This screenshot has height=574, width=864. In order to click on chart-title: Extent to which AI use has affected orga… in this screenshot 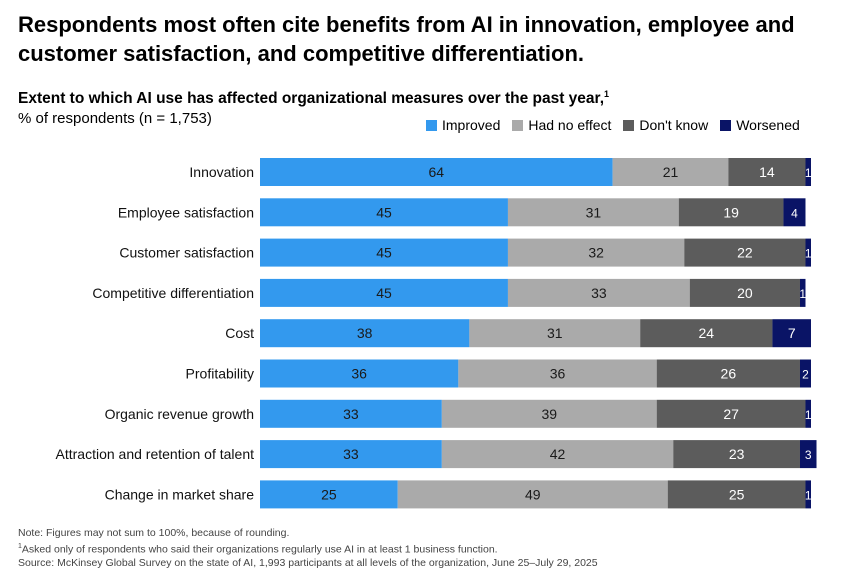, I will do `click(313, 98)`.